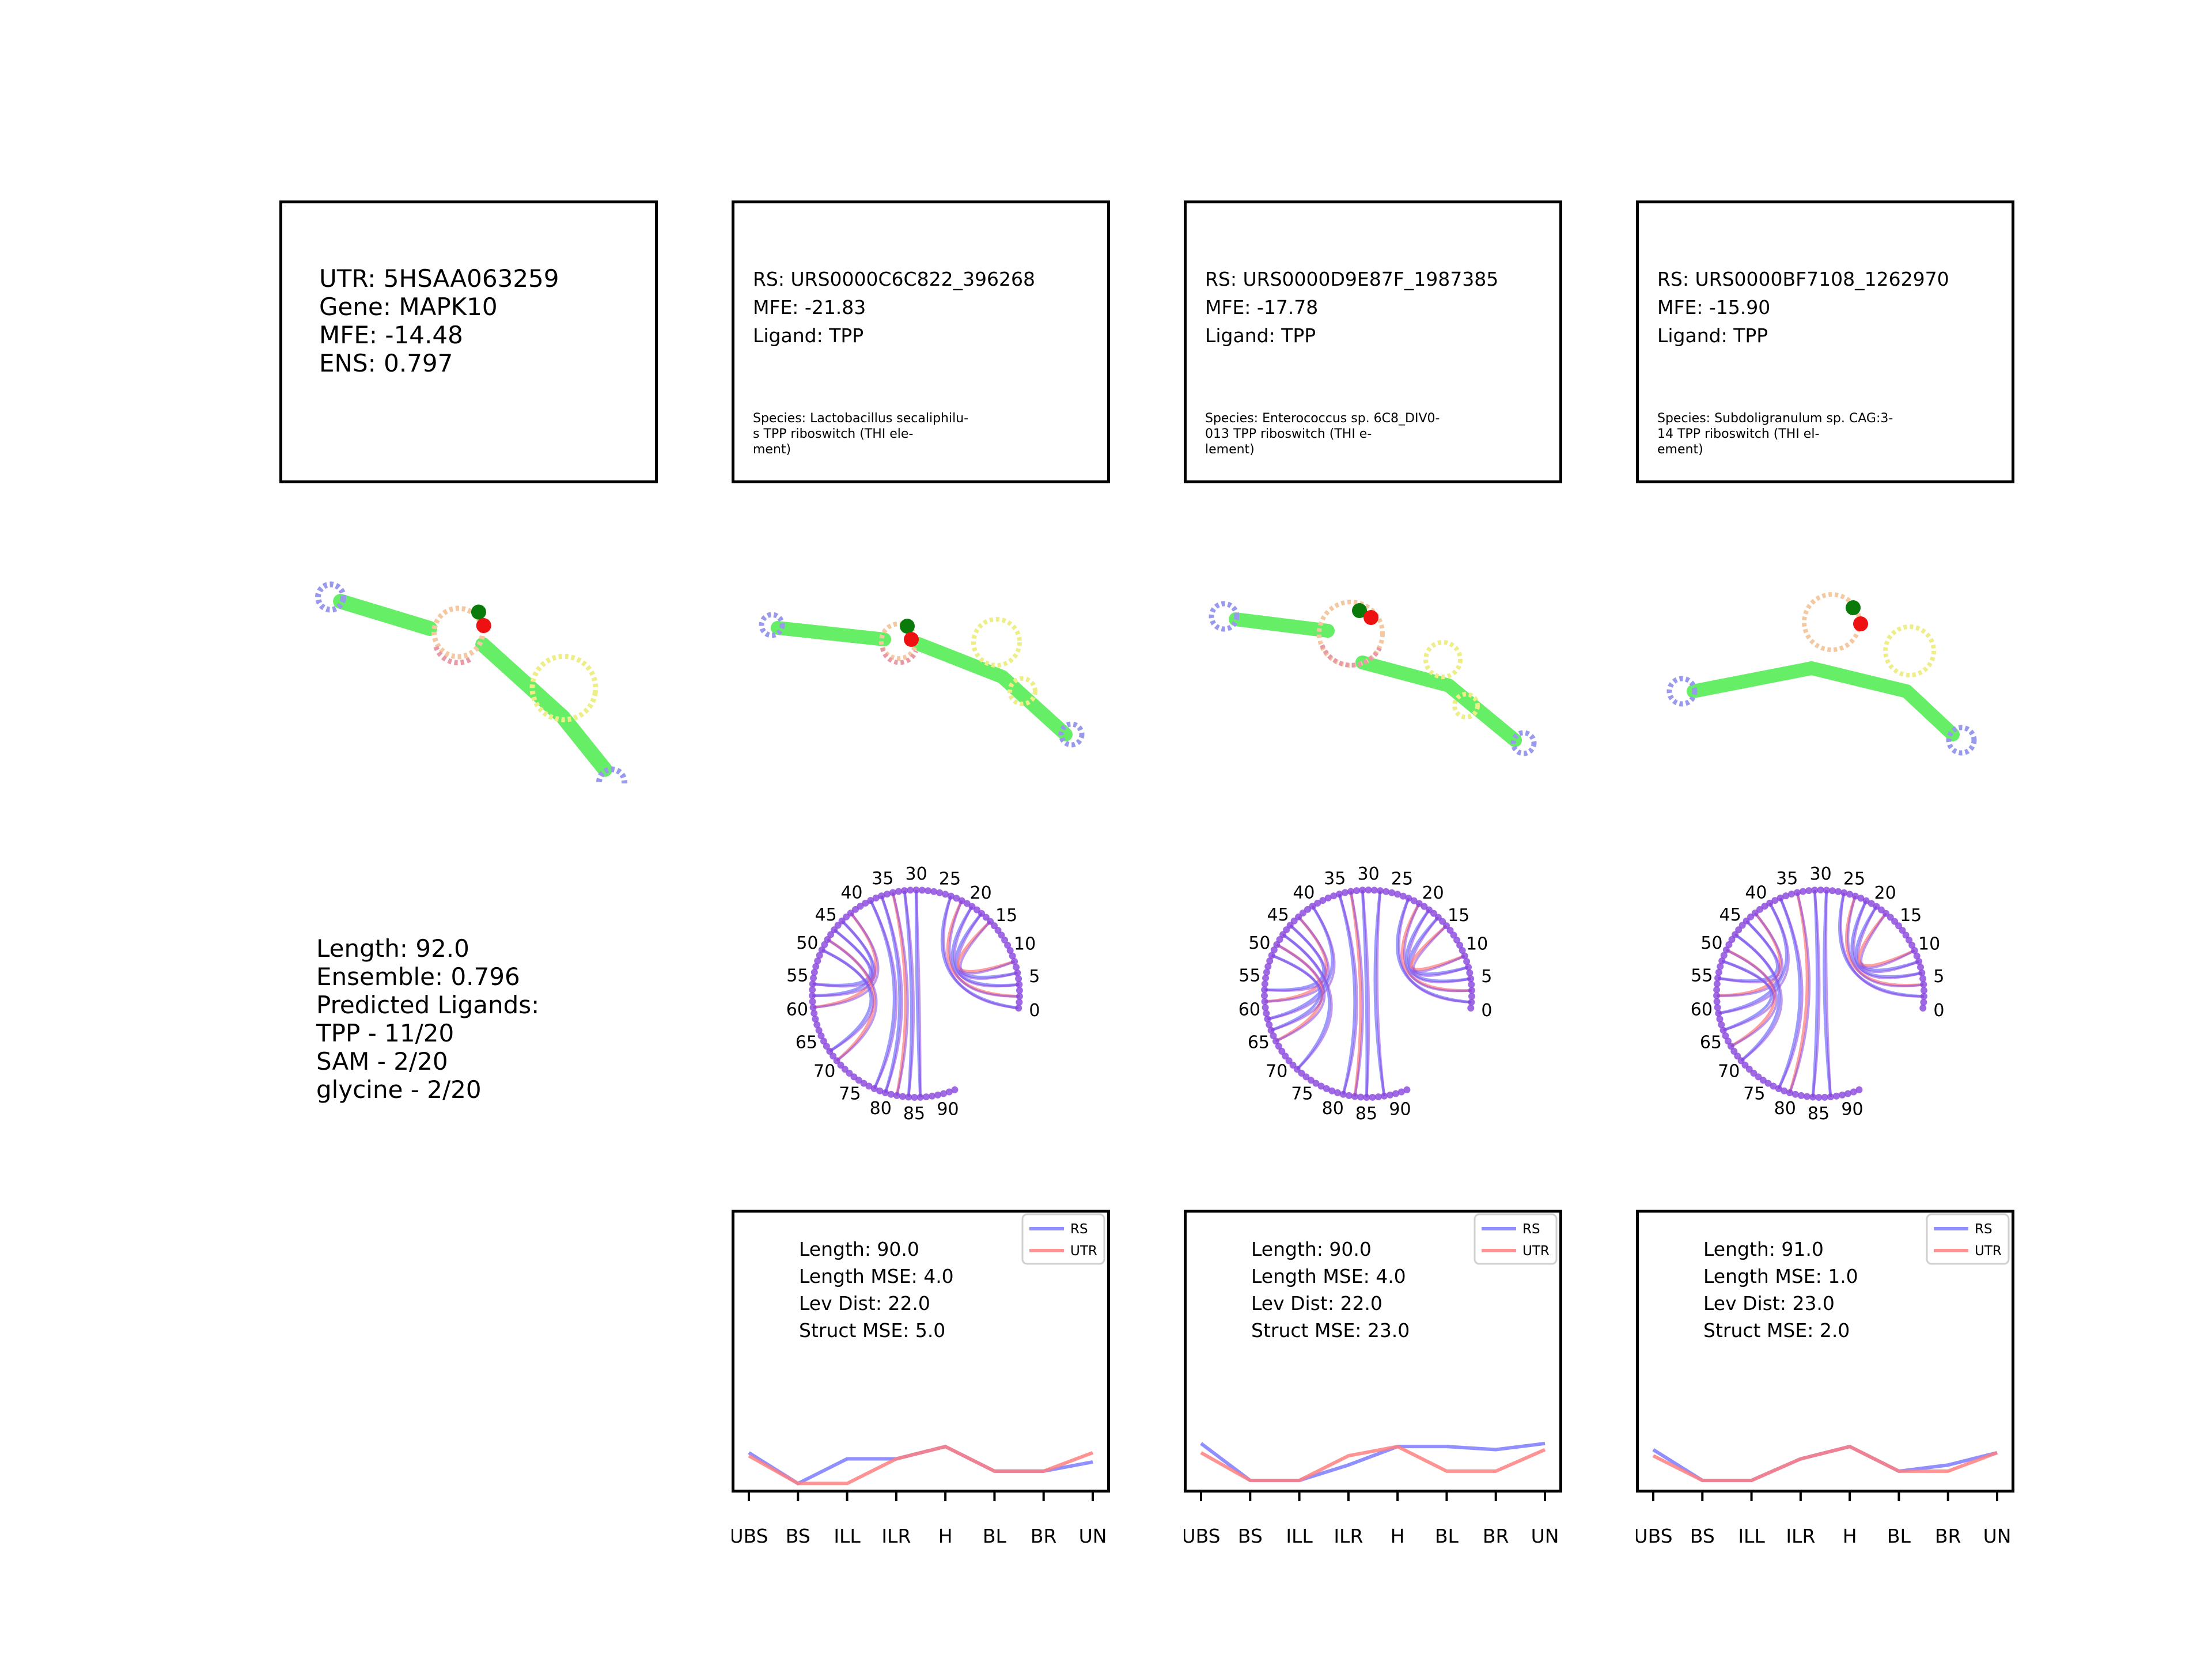  I want to click on arc-tick-label: 25, so click(950, 879).